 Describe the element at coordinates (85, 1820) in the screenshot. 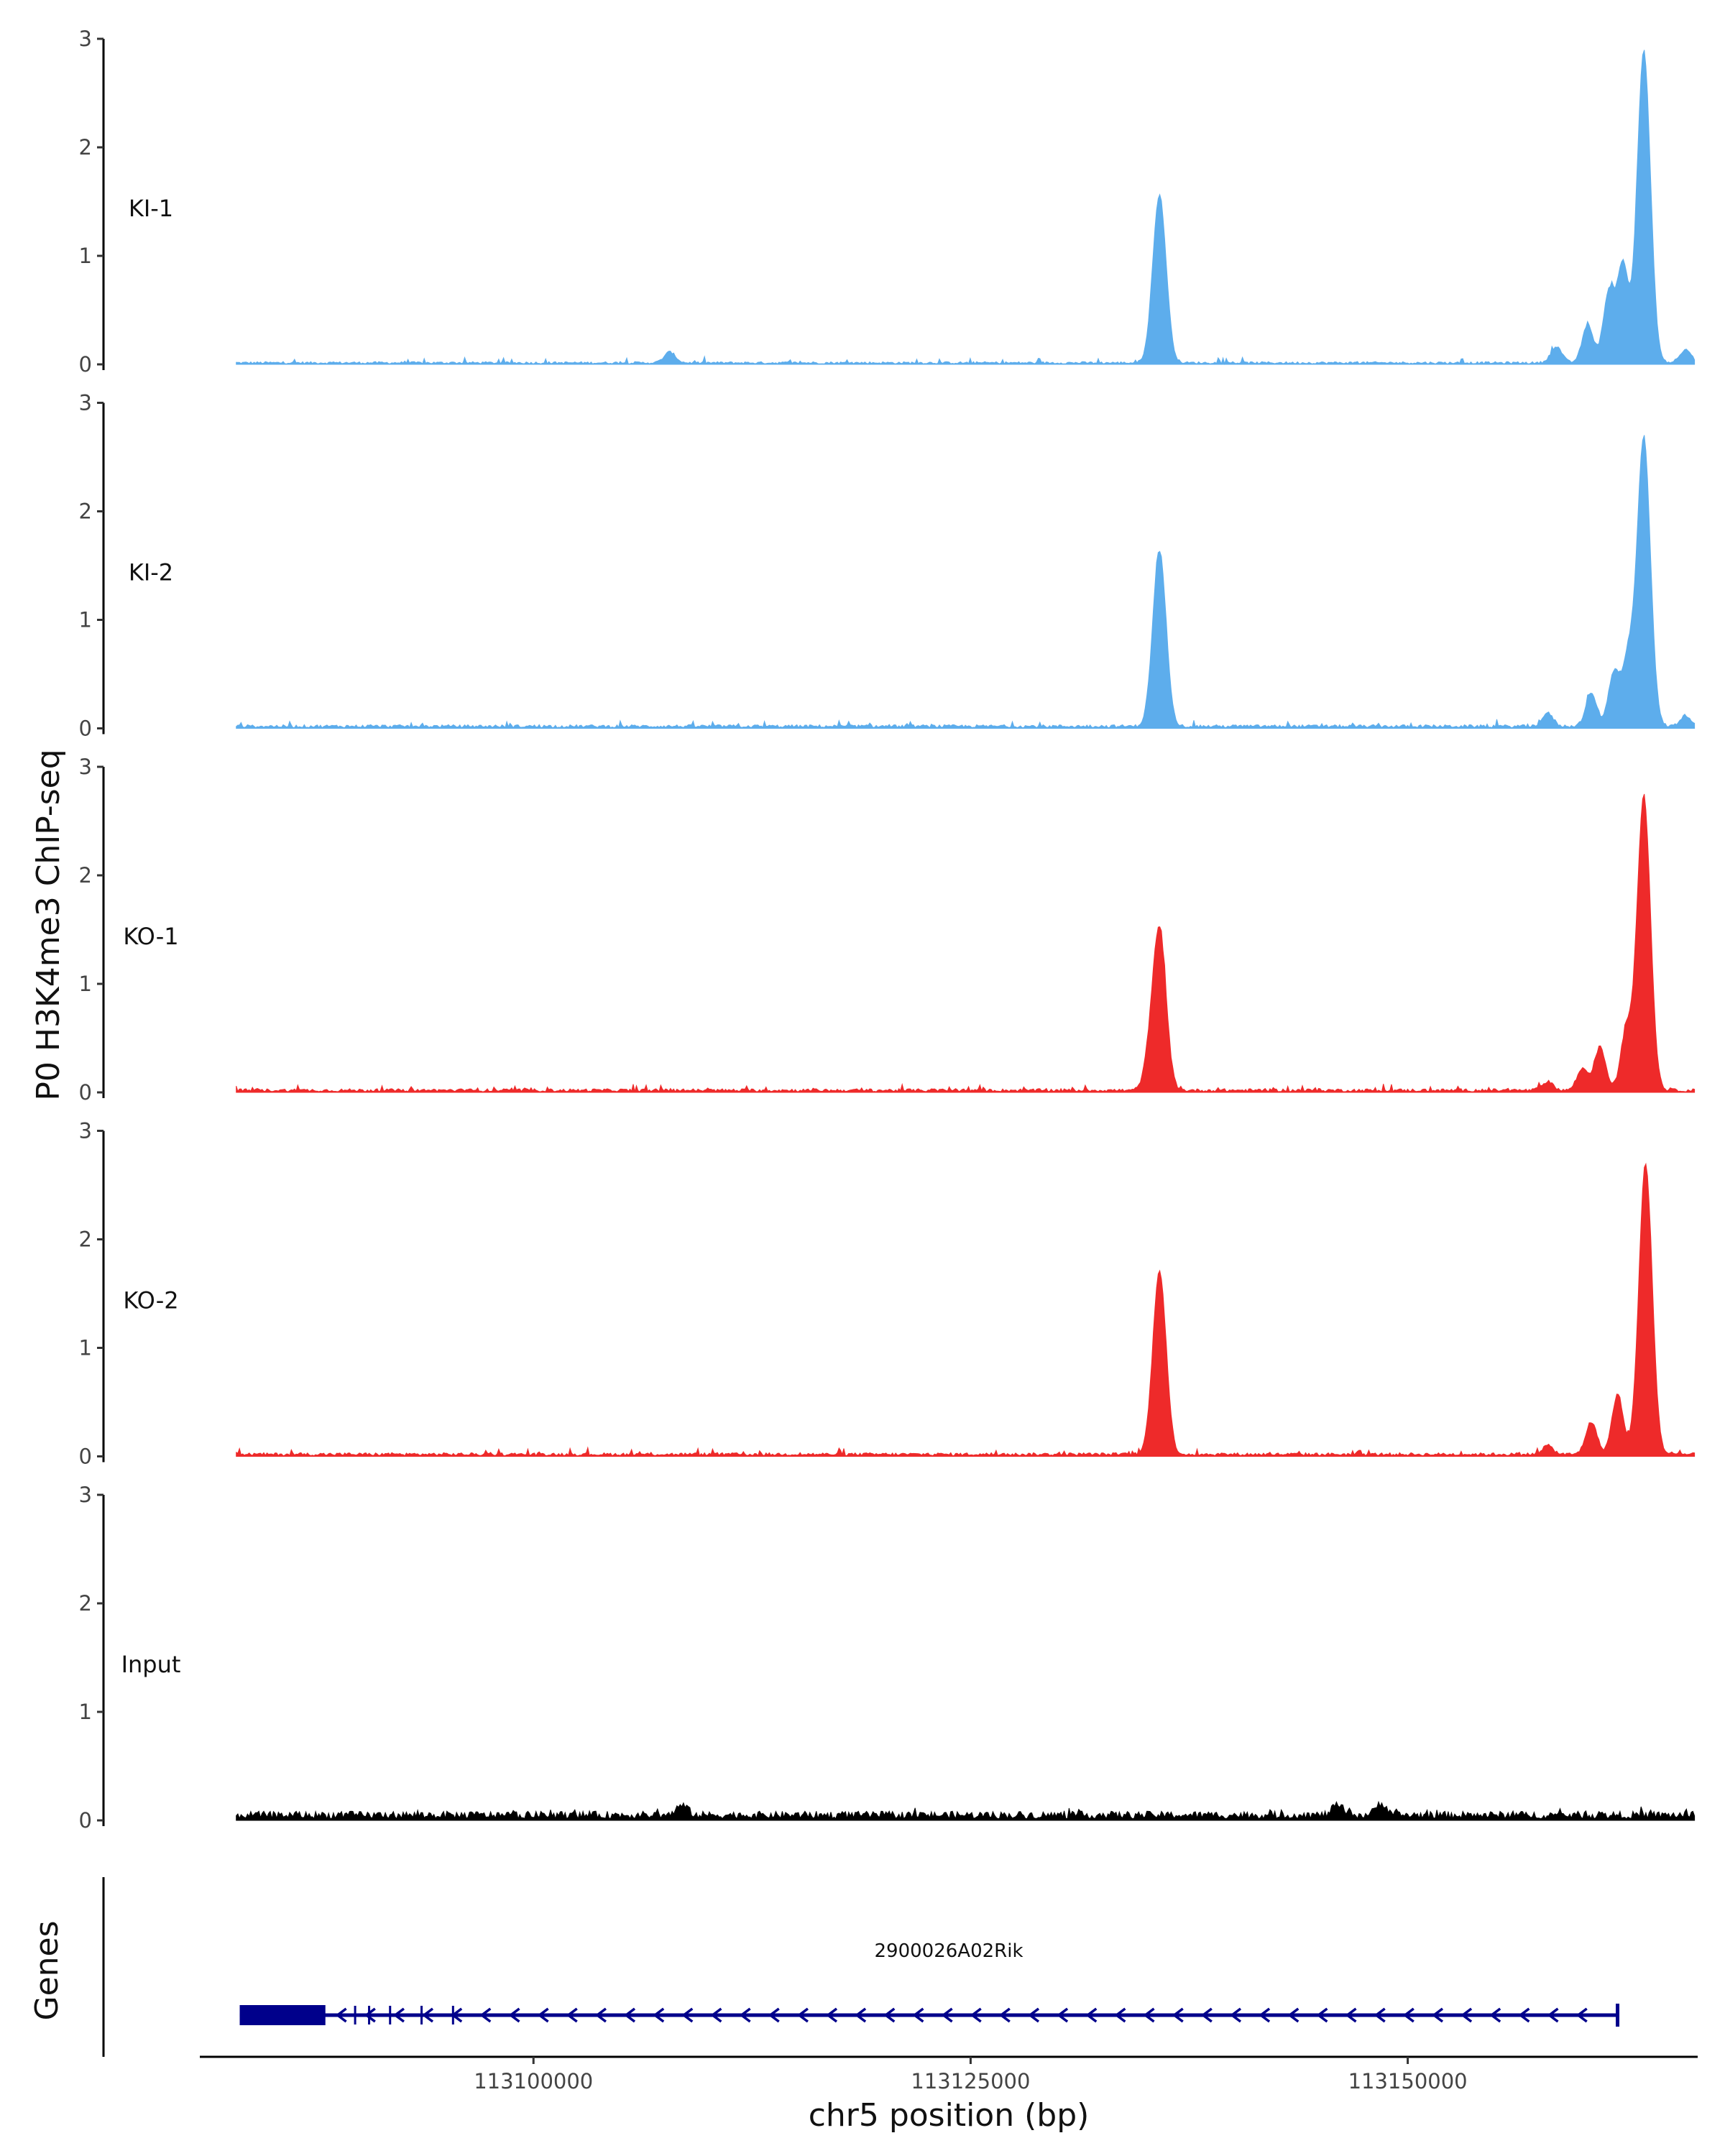

I see `y-tick-label-input: 0` at that location.